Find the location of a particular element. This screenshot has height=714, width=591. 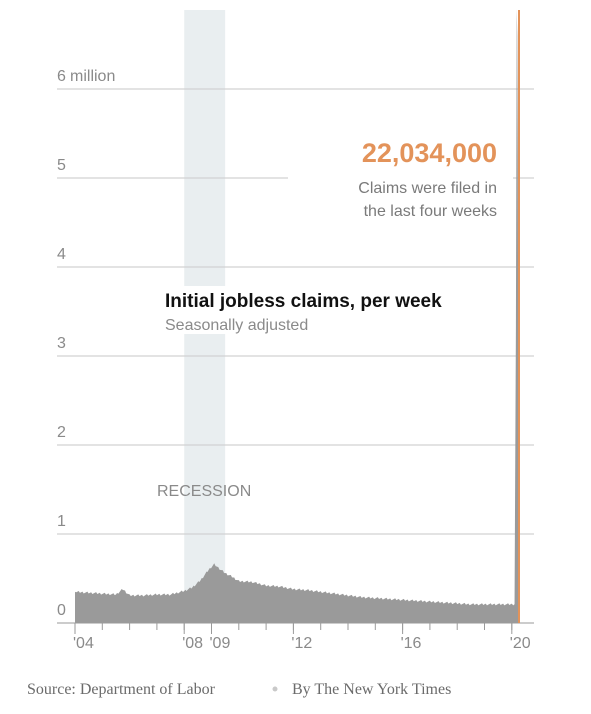

separator-dot is located at coordinates (275, 689).